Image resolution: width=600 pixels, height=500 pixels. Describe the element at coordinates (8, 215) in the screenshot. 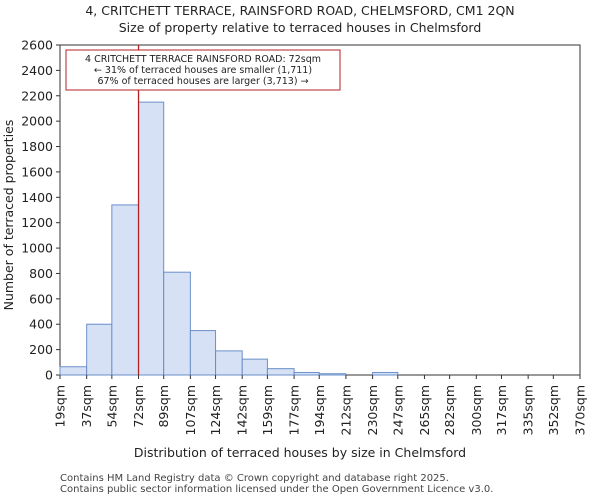

I see `y-axis-title: Number of terraced properties` at that location.